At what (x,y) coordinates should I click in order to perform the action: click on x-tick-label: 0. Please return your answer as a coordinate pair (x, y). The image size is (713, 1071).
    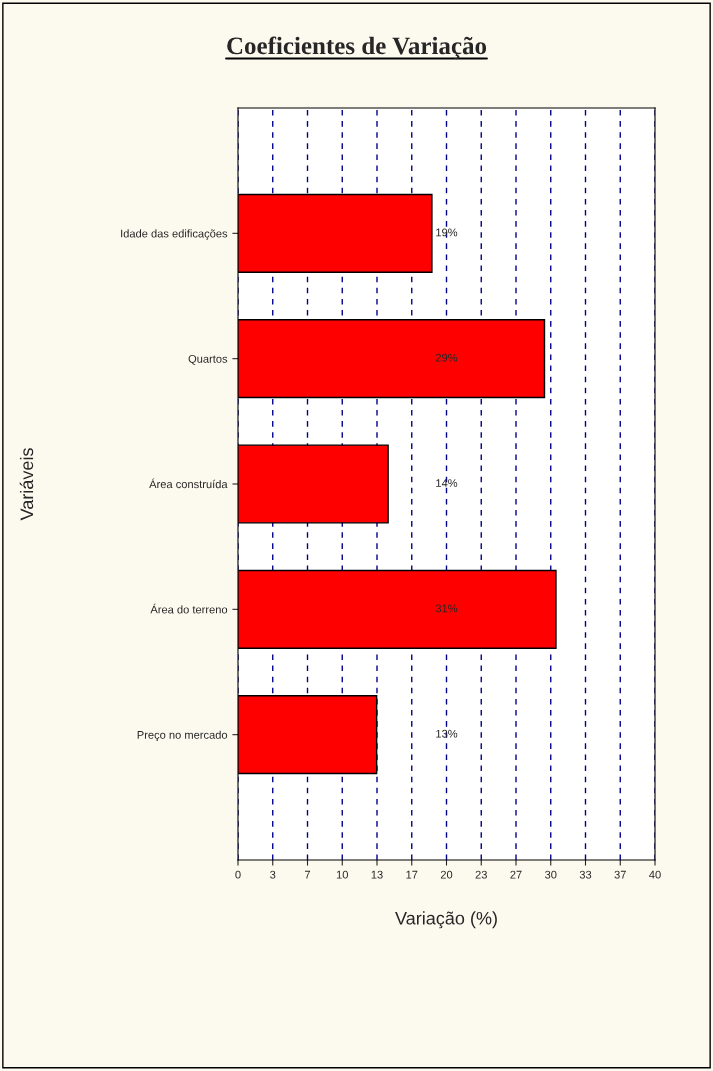
    Looking at the image, I should click on (238, 874).